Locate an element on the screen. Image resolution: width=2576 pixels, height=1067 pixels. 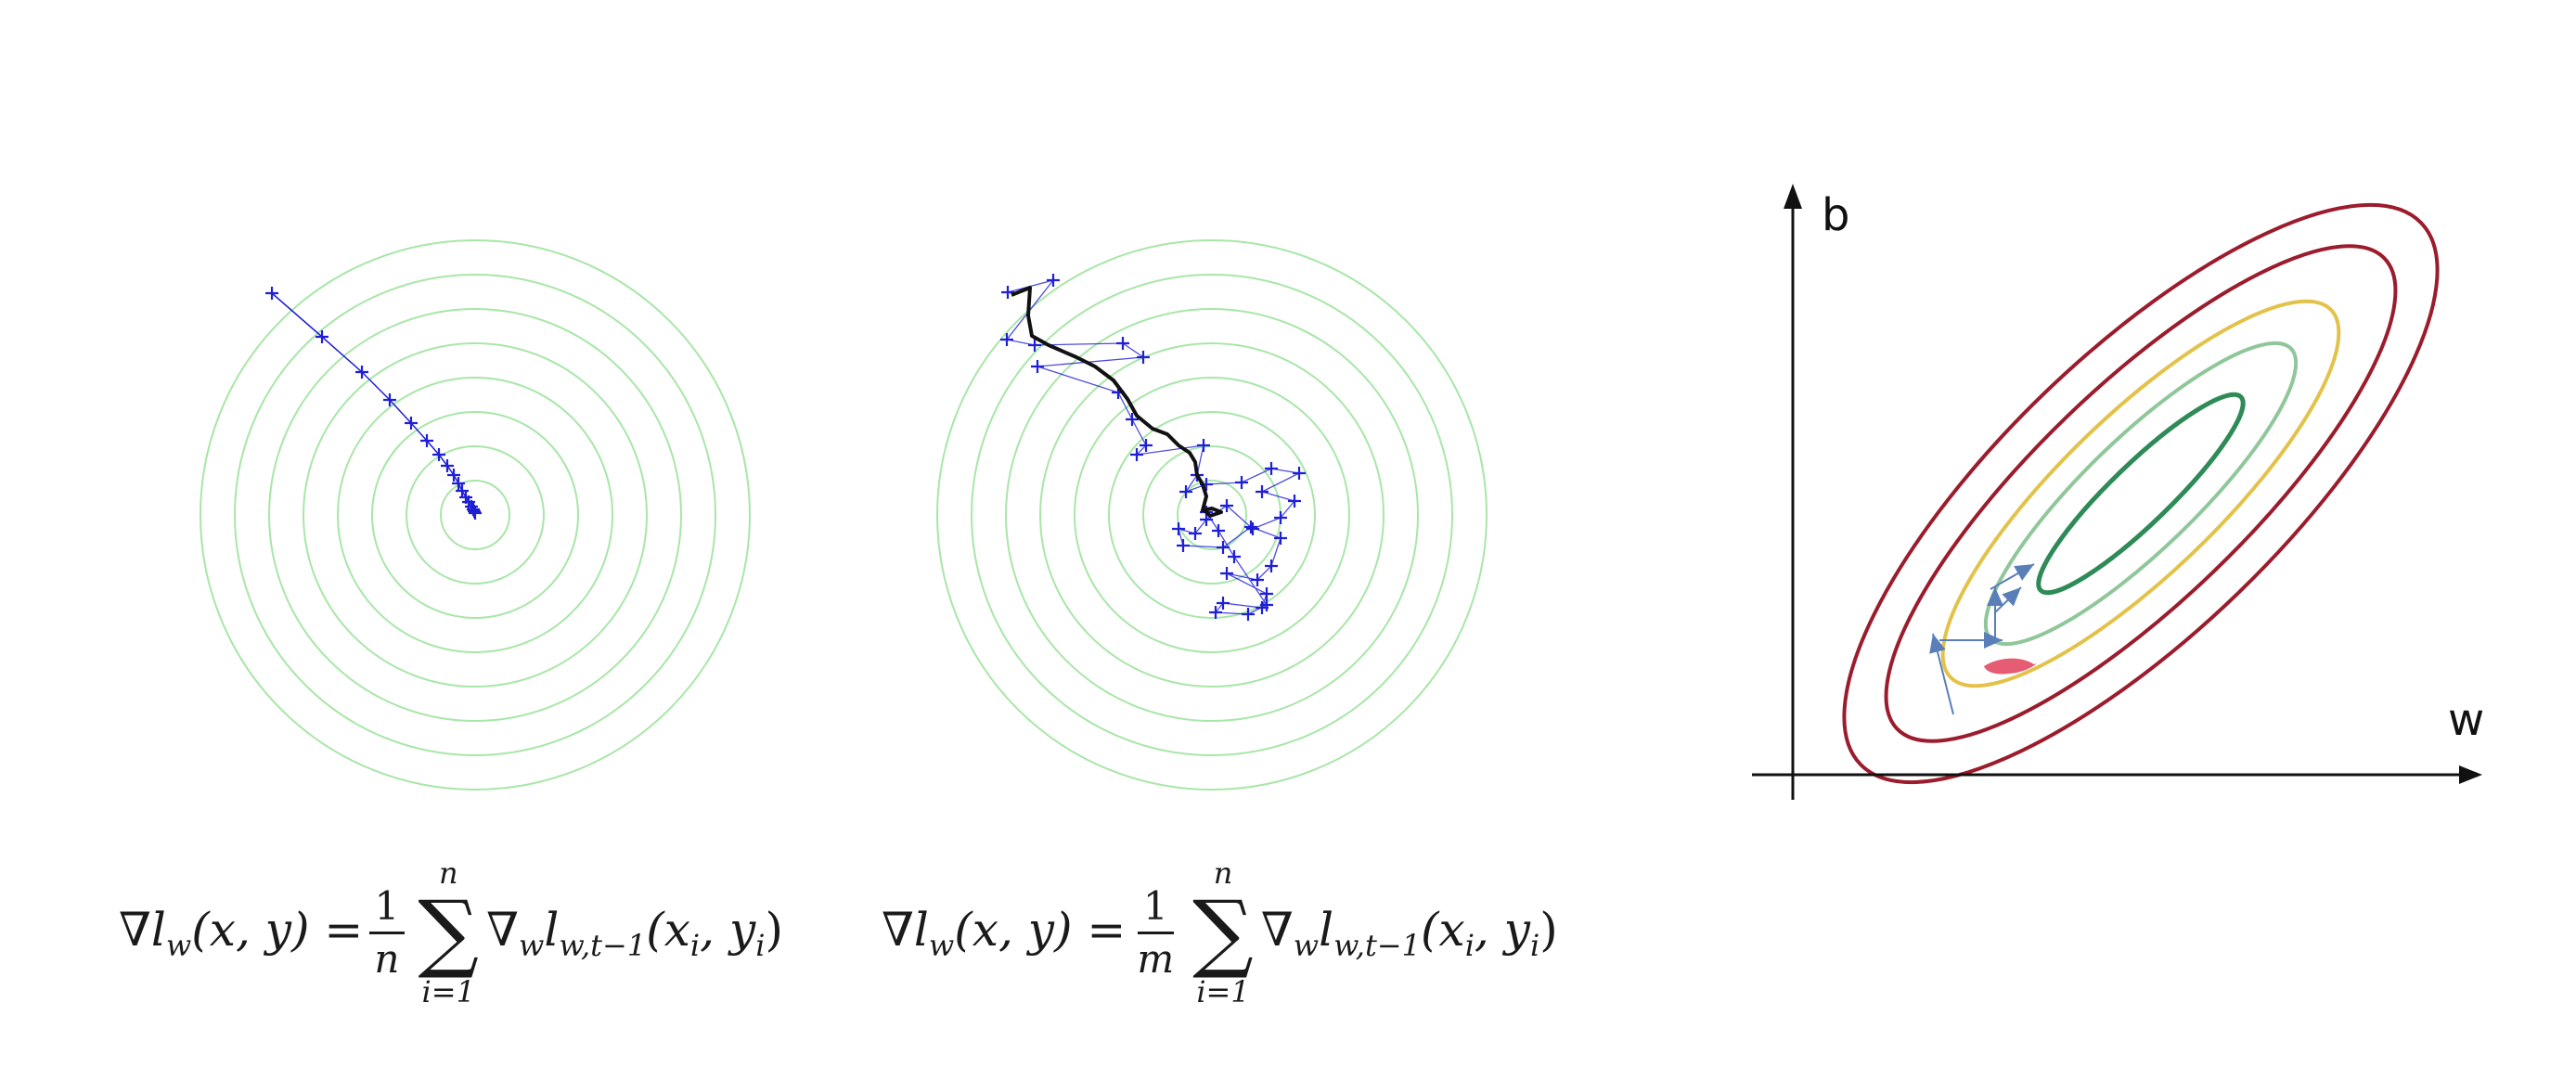
gradient-descent-path-full-batch is located at coordinates (373, 403).